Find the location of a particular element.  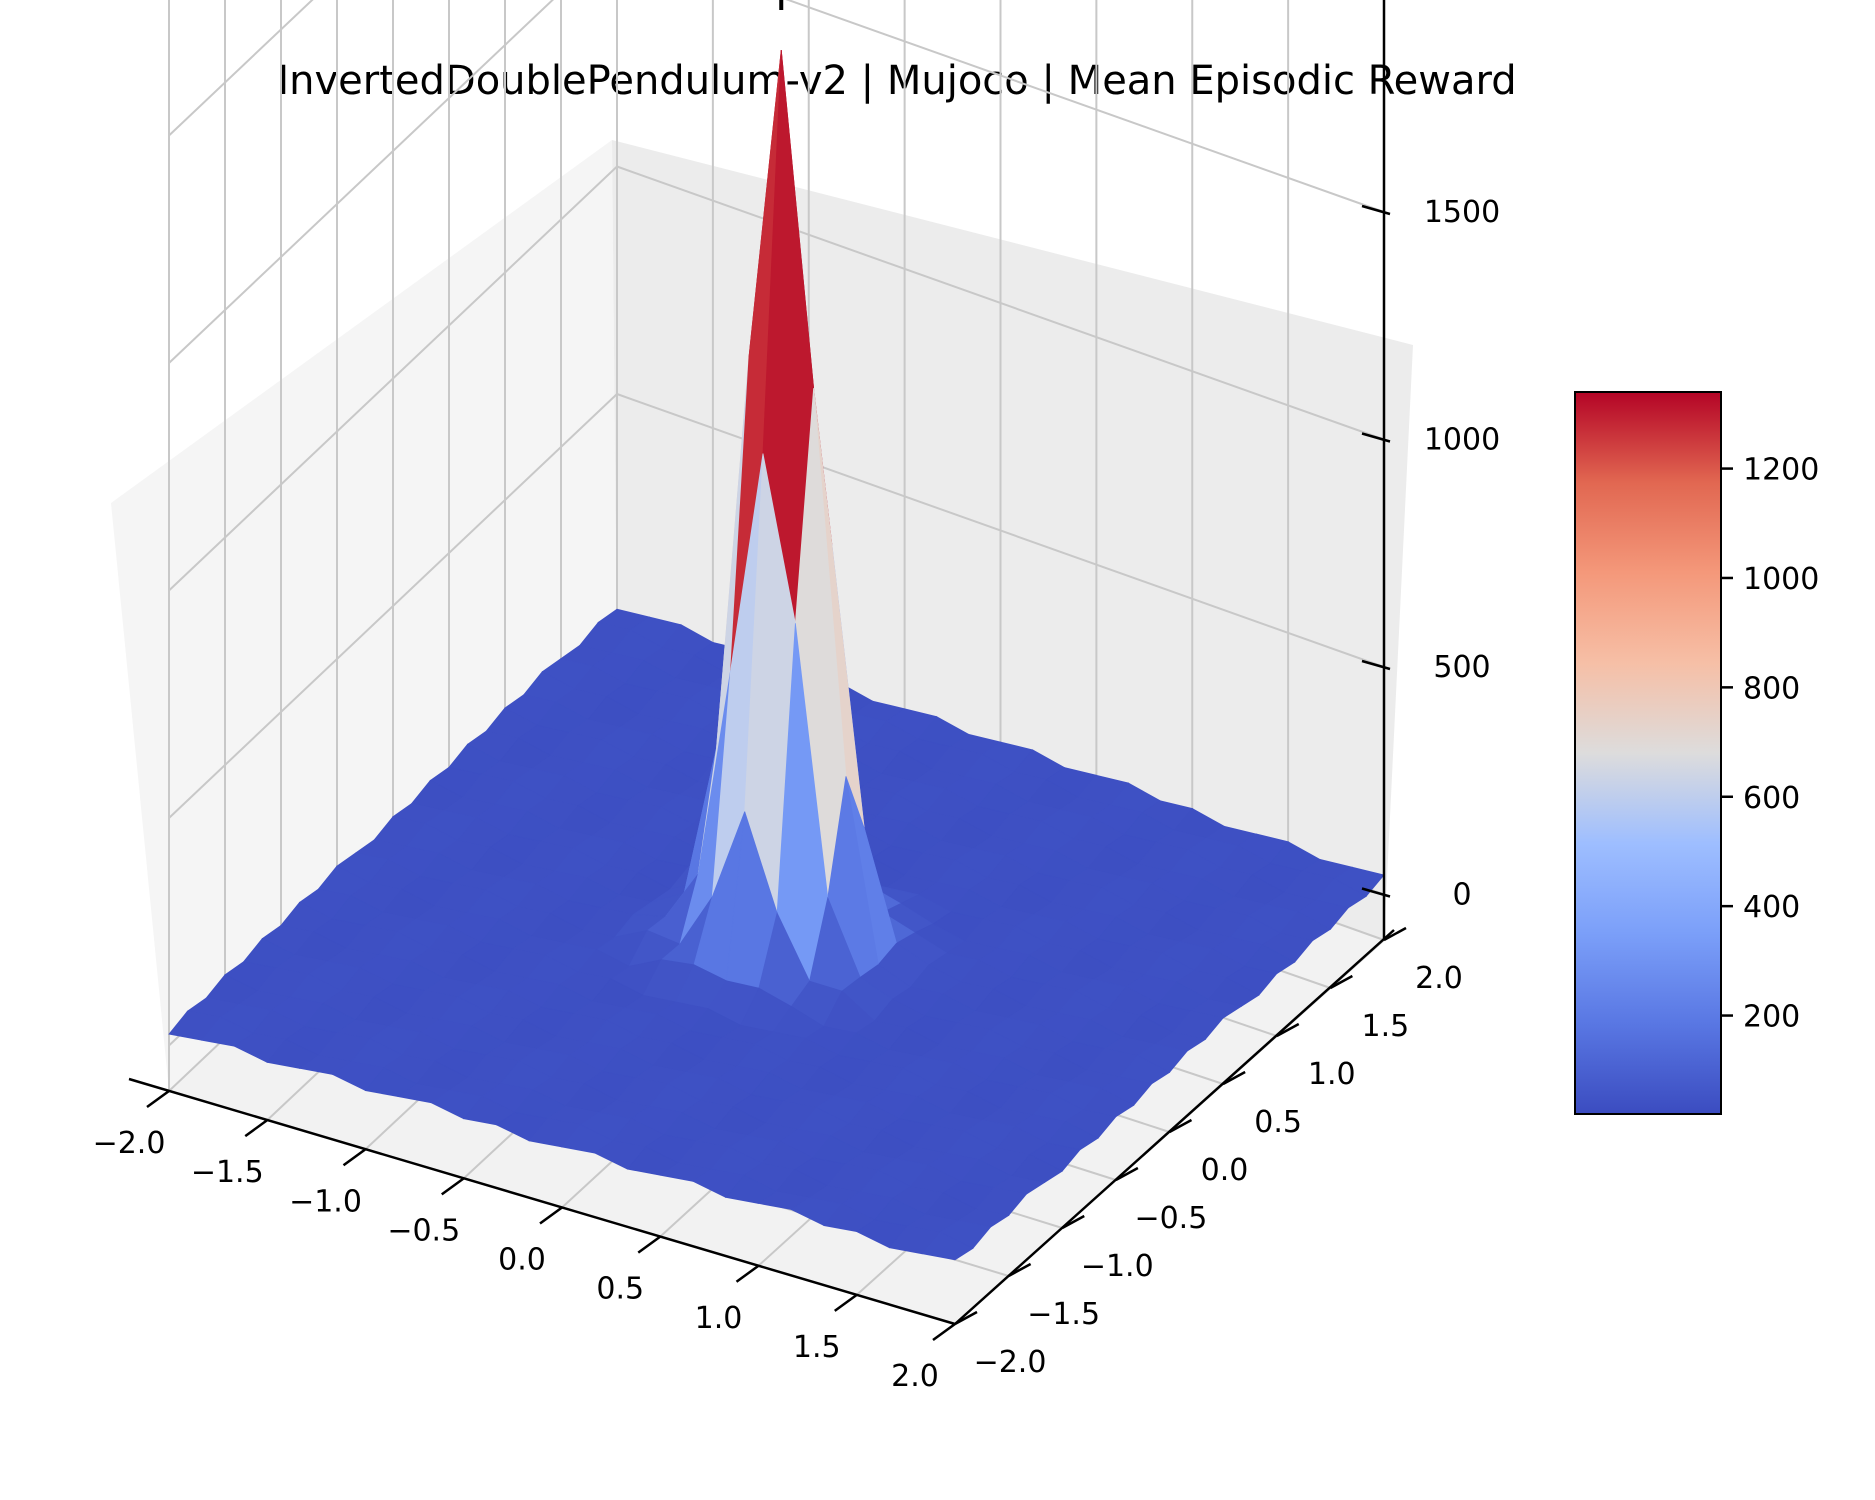

z-tick-label: 1500 is located at coordinates (1462, 212).